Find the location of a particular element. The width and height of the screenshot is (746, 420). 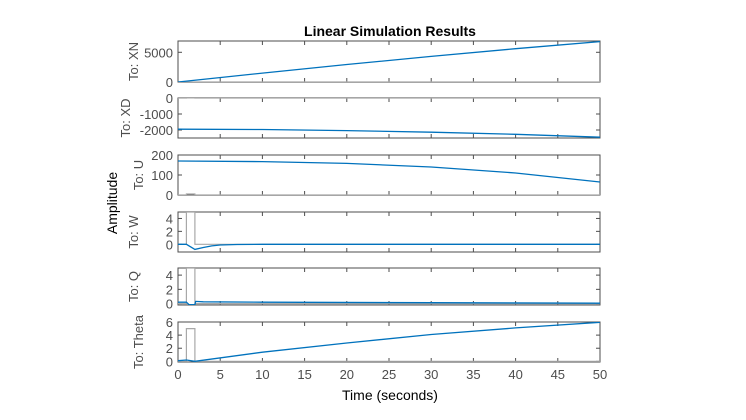

y-tick-label: -2000 is located at coordinates (156, 130).